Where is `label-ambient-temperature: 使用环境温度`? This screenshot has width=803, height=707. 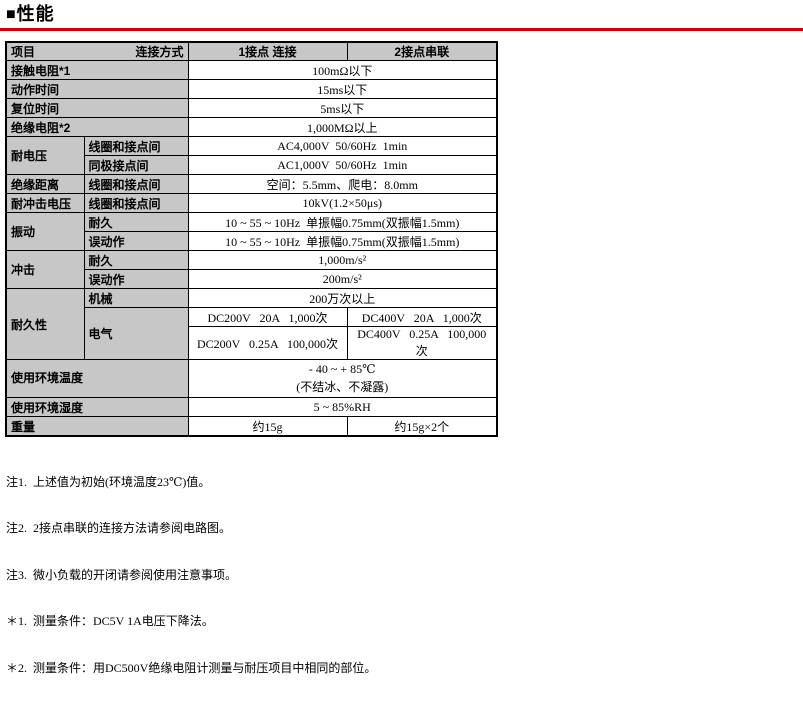 label-ambient-temperature: 使用环境温度 is located at coordinates (97, 379).